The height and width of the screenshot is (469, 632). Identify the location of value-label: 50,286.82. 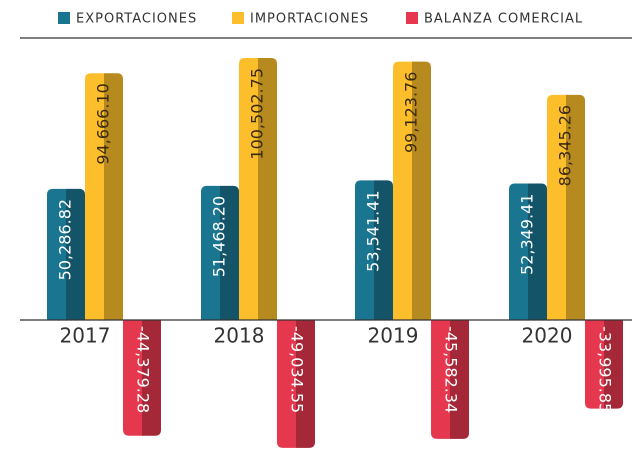
(65, 239).